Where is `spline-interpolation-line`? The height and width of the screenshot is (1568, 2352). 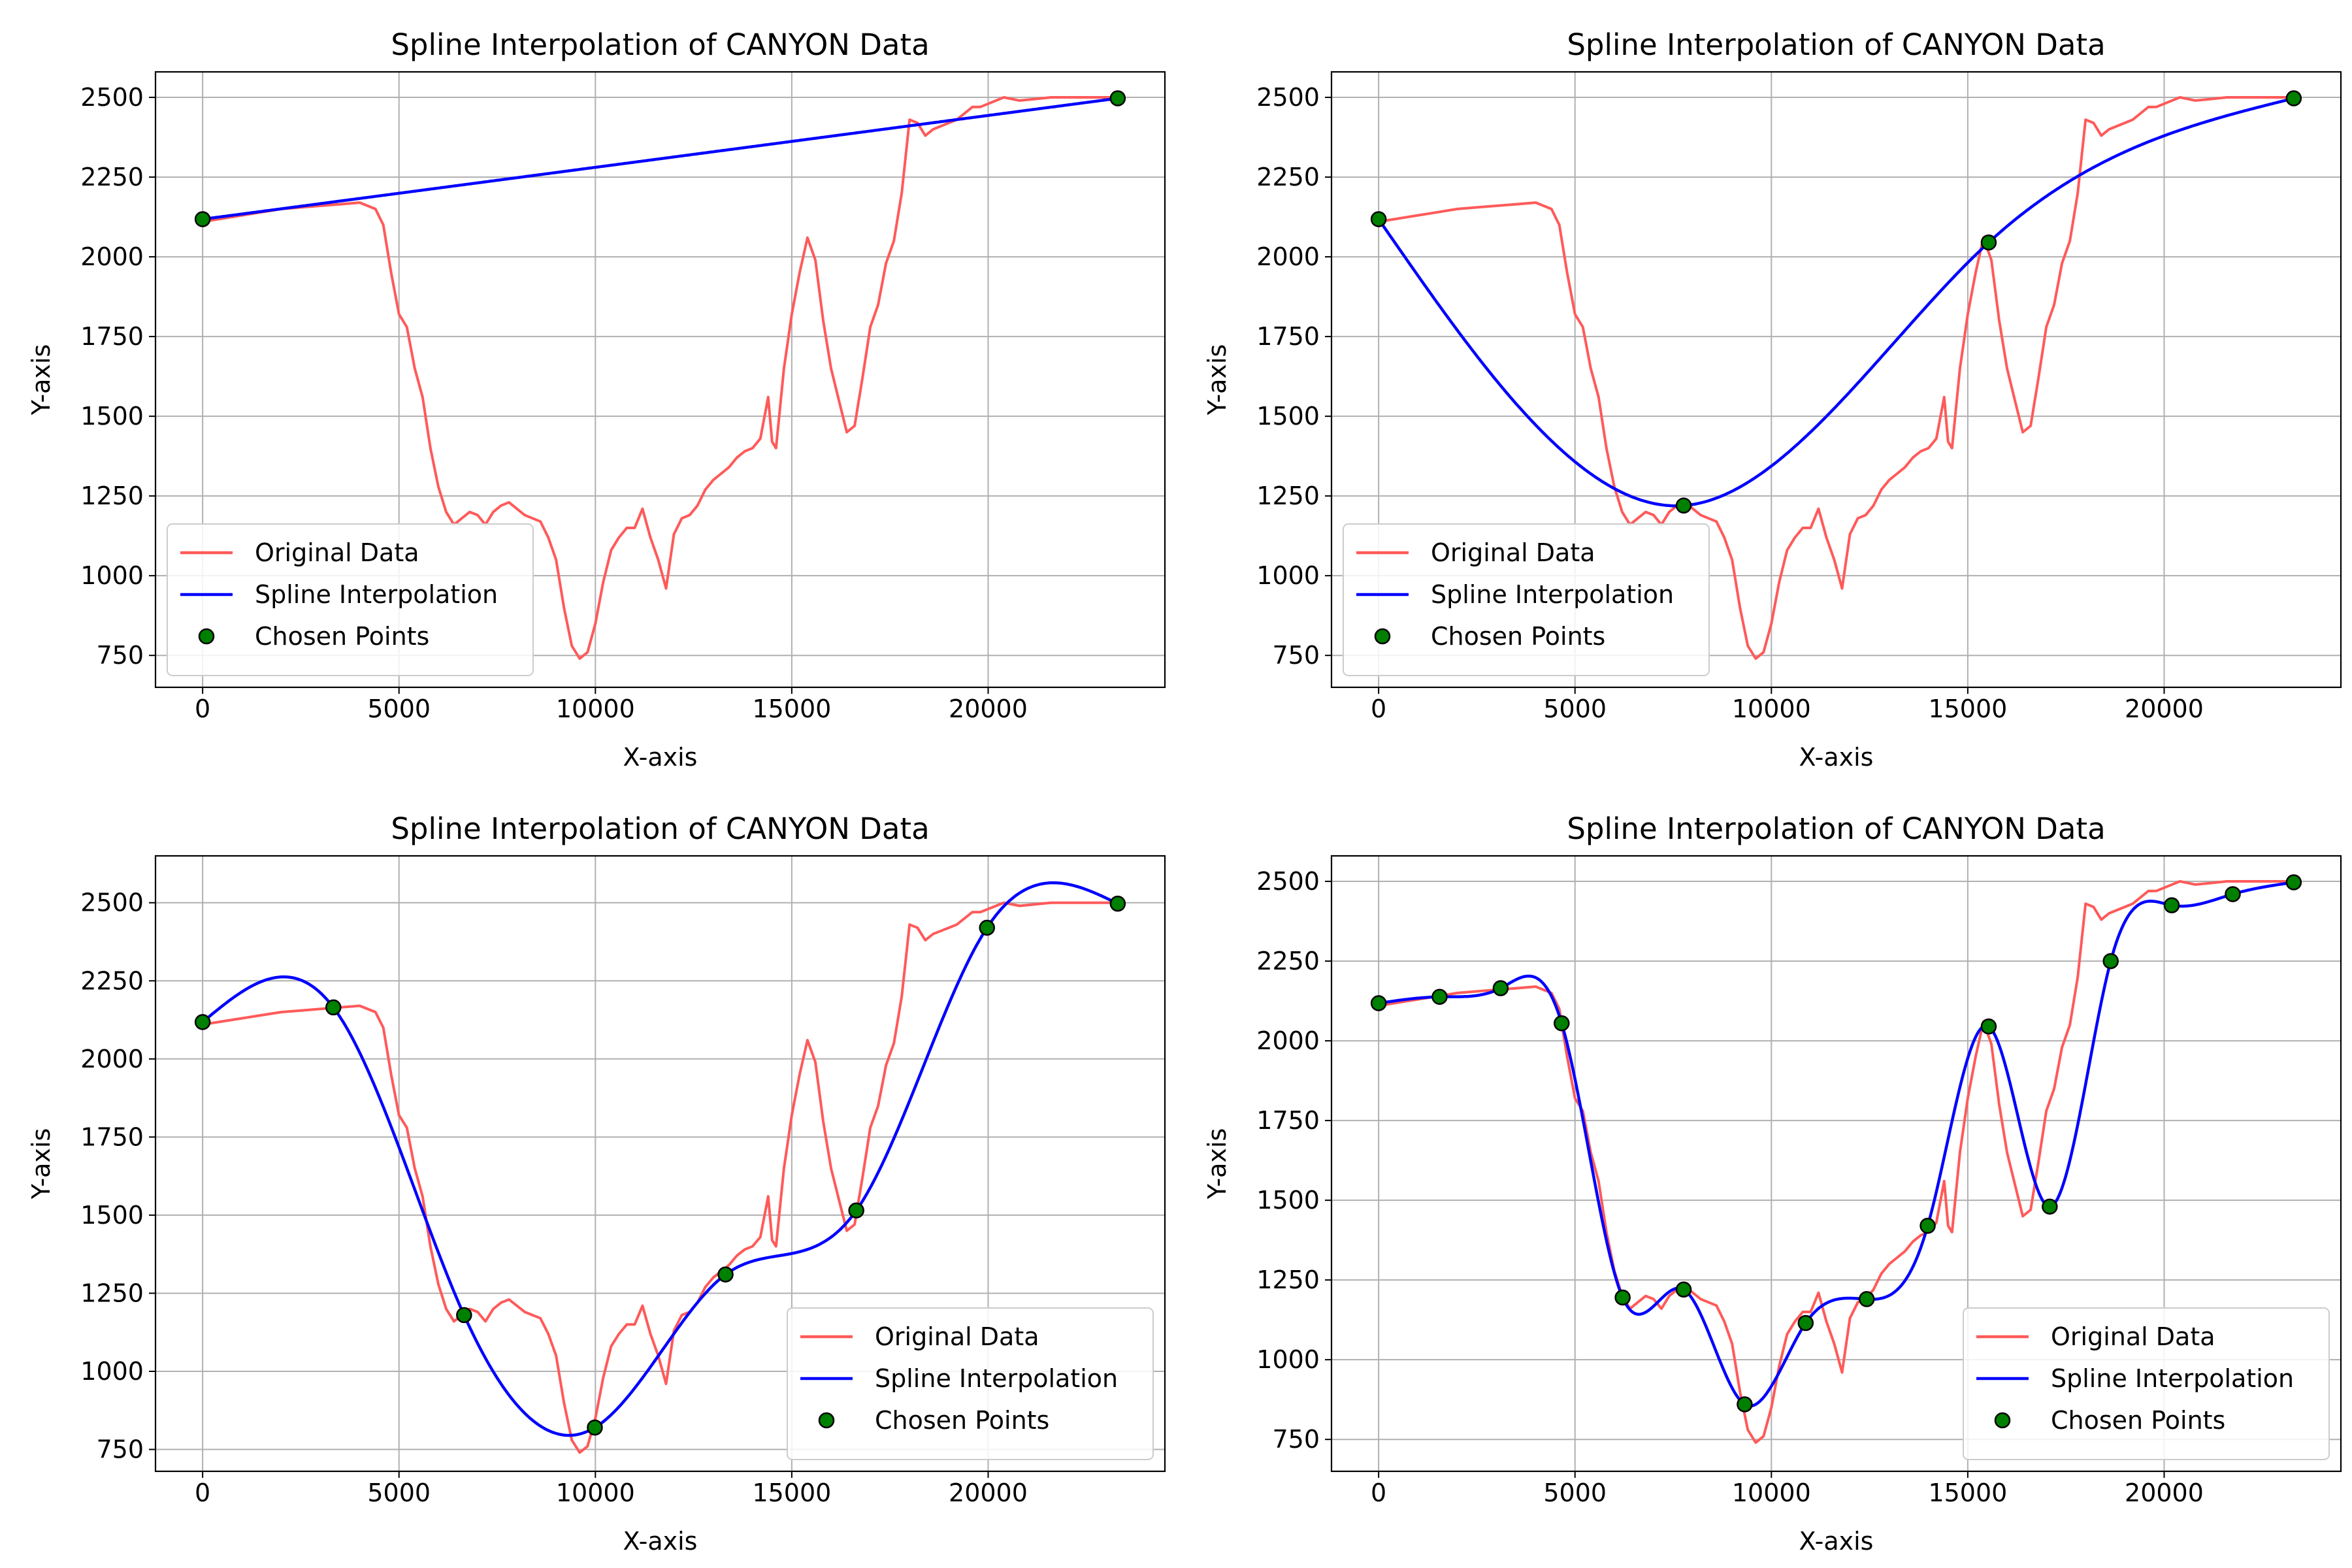 spline-interpolation-line is located at coordinates (1836, 1144).